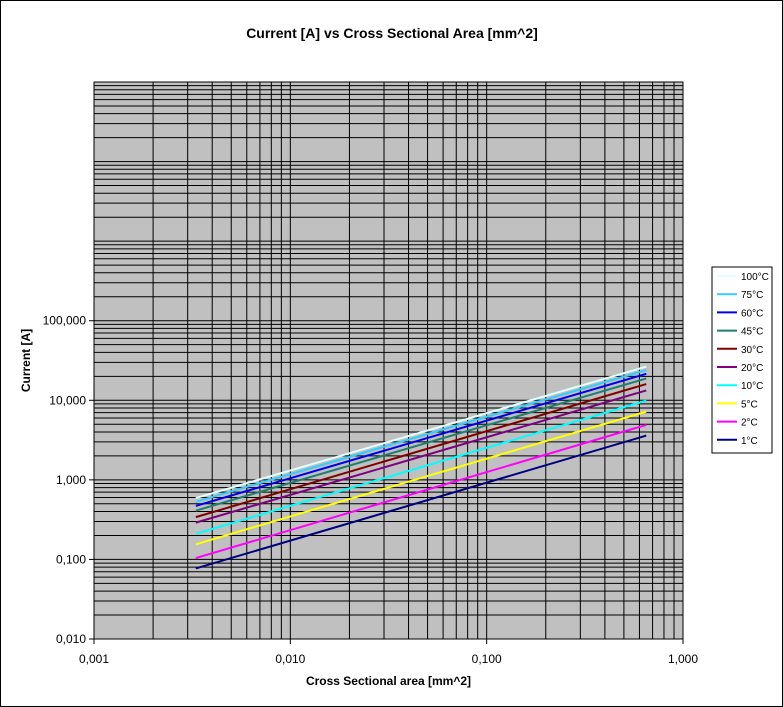 Image resolution: width=783 pixels, height=707 pixels. What do you see at coordinates (71, 559) in the screenshot?
I see `y-tick-label: 0,100` at bounding box center [71, 559].